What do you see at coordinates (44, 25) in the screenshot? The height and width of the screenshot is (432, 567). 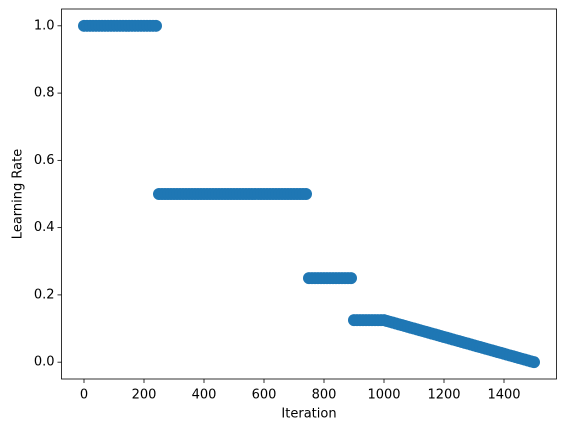 I see `y-tick-label: 1.0` at bounding box center [44, 25].